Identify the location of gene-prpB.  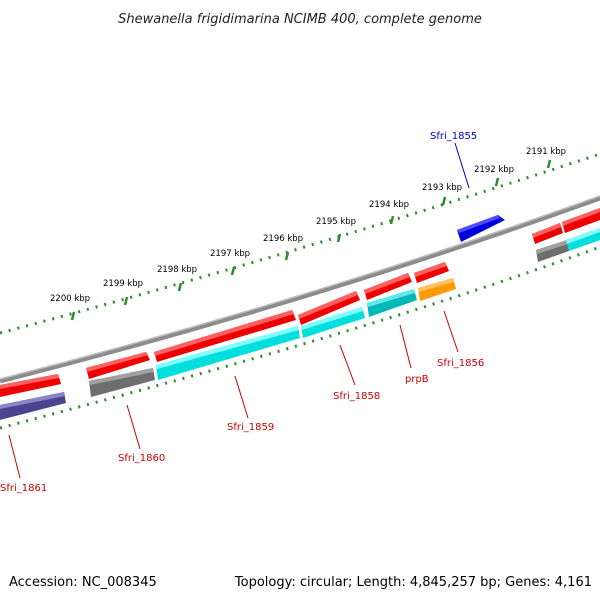
(388, 286).